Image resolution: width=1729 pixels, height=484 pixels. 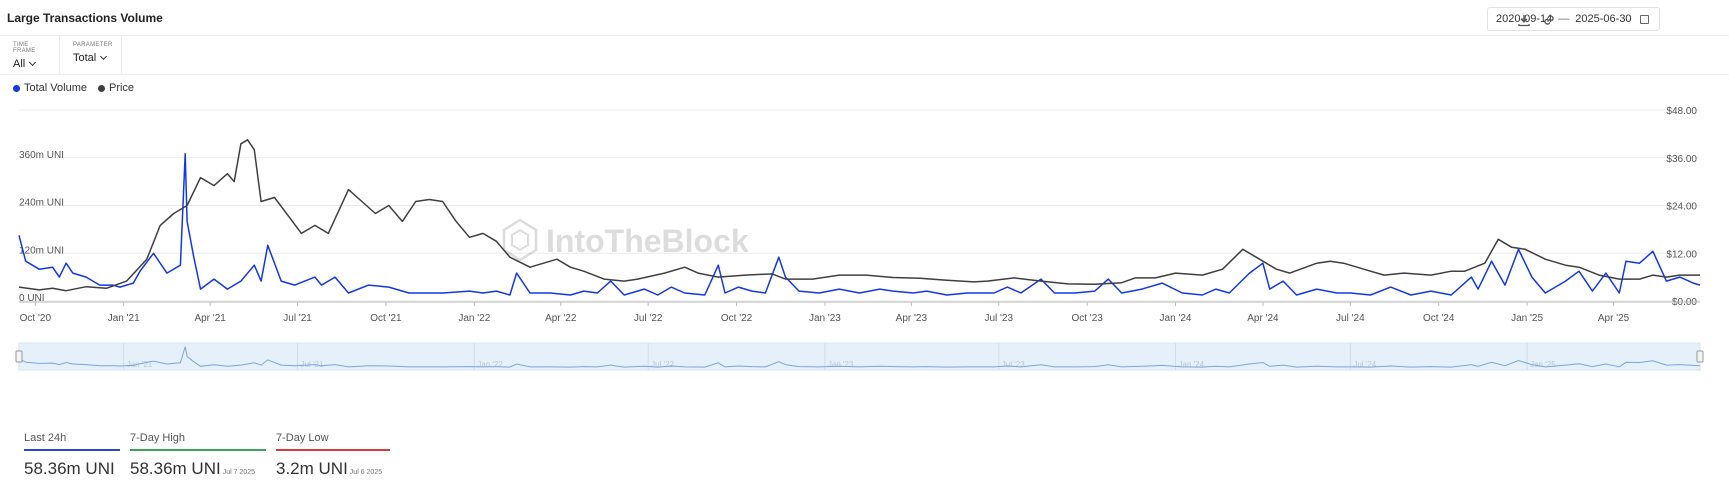 I want to click on y-axis-left: 0 UNI 120m UNI 240m UNI 360m UNI, so click(x=41, y=227).